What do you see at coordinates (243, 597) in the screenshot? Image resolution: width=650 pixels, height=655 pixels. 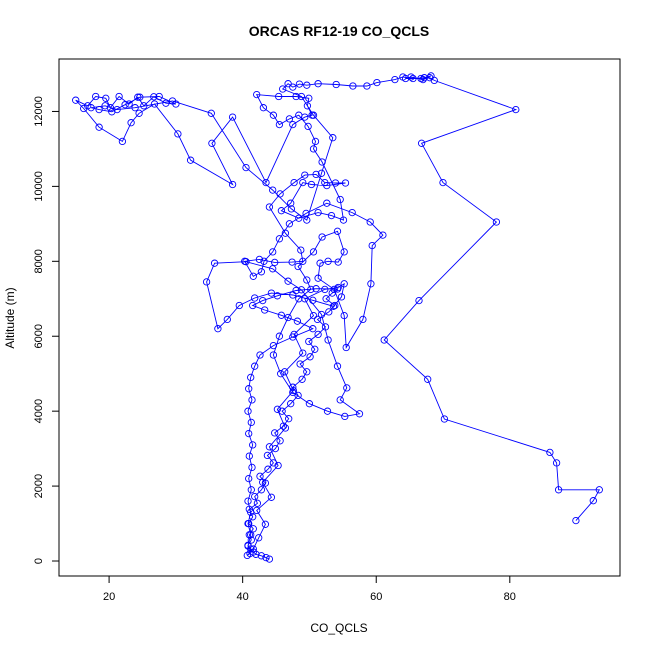 I see `x-tick-label: 40` at bounding box center [243, 597].